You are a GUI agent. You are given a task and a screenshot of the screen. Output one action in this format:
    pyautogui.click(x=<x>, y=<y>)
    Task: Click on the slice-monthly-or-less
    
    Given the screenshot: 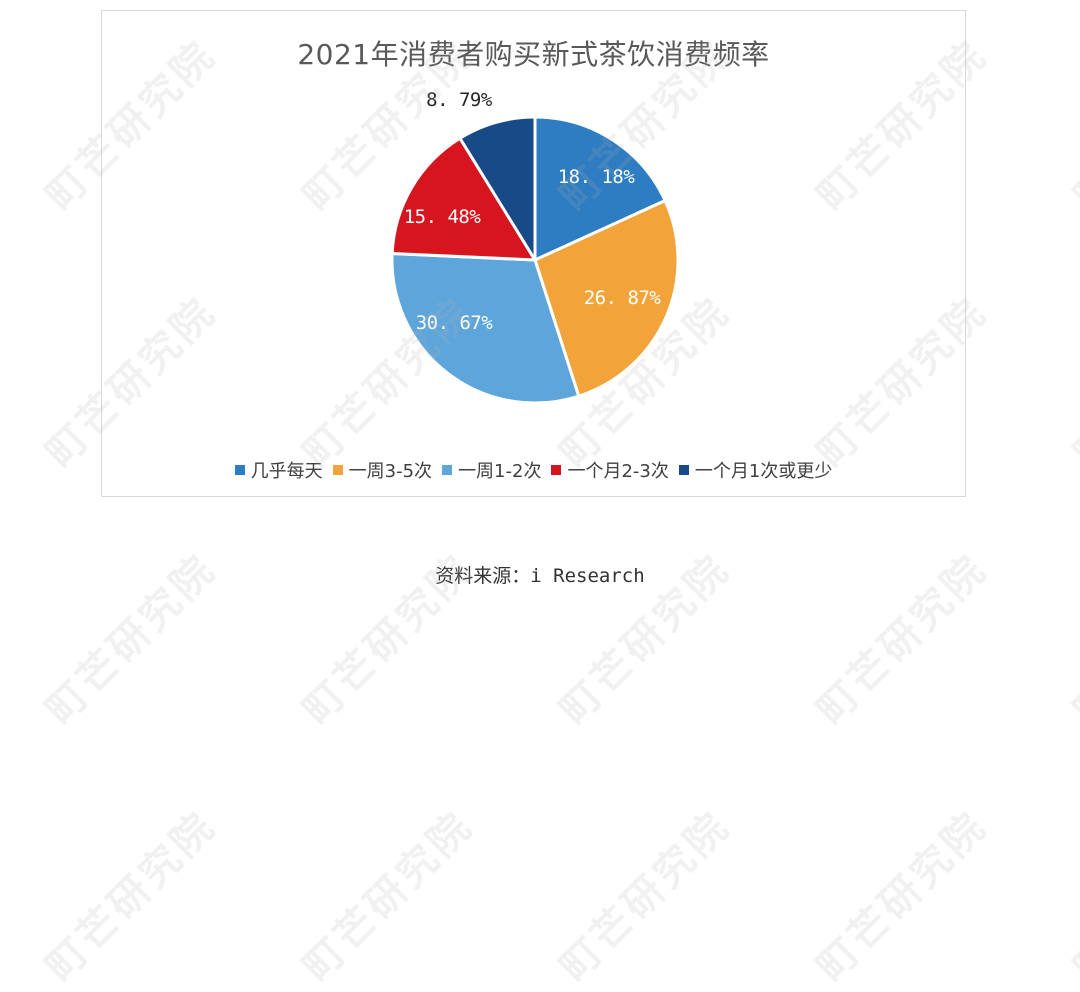 What is the action you would take?
    pyautogui.click(x=497, y=188)
    